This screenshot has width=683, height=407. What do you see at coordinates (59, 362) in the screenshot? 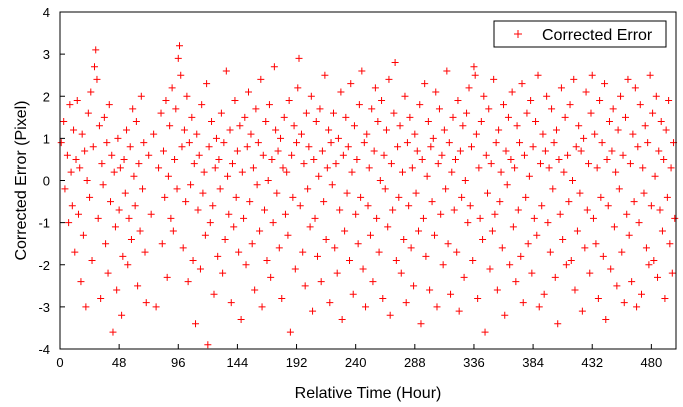
I see `x-tick-label: 0` at bounding box center [59, 362].